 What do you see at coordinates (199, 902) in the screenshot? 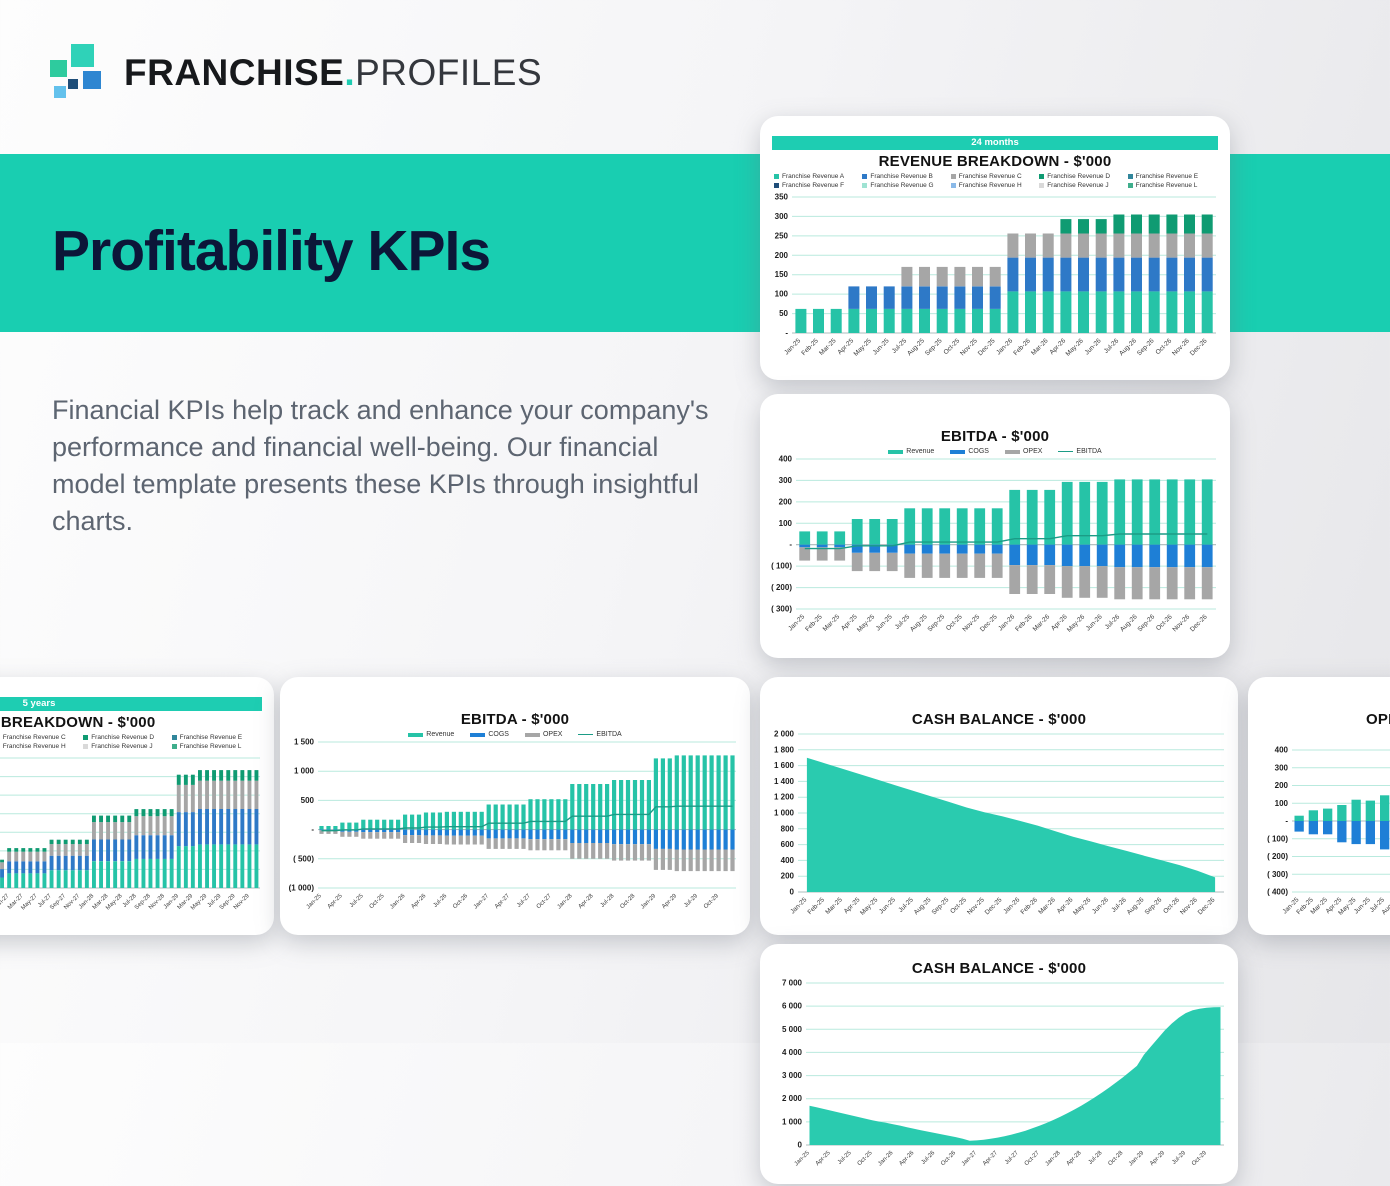
I see `svg-text: May-29` at bounding box center [199, 902].